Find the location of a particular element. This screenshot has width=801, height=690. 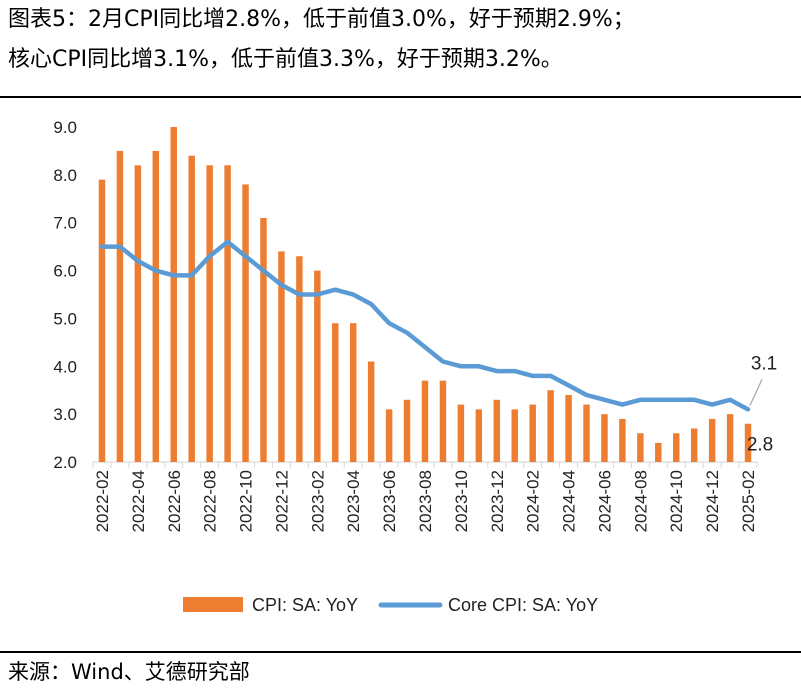

x-tick-label: 2024-10 is located at coordinates (676, 501).